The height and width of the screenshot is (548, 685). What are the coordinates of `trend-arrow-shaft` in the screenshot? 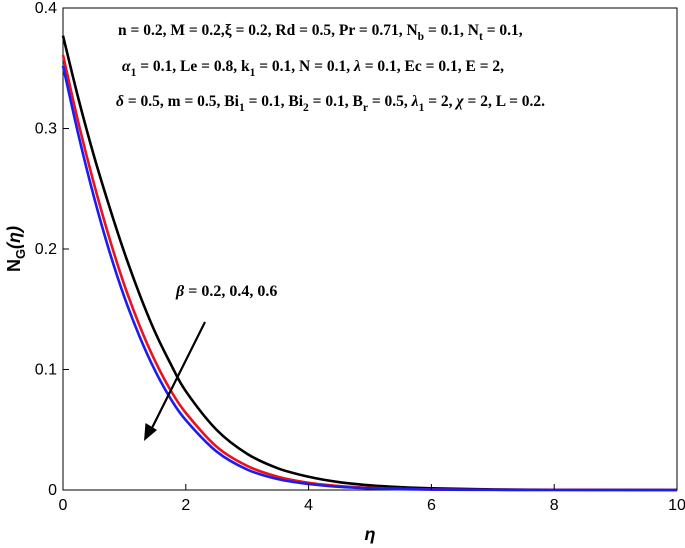 It's located at (177, 377).